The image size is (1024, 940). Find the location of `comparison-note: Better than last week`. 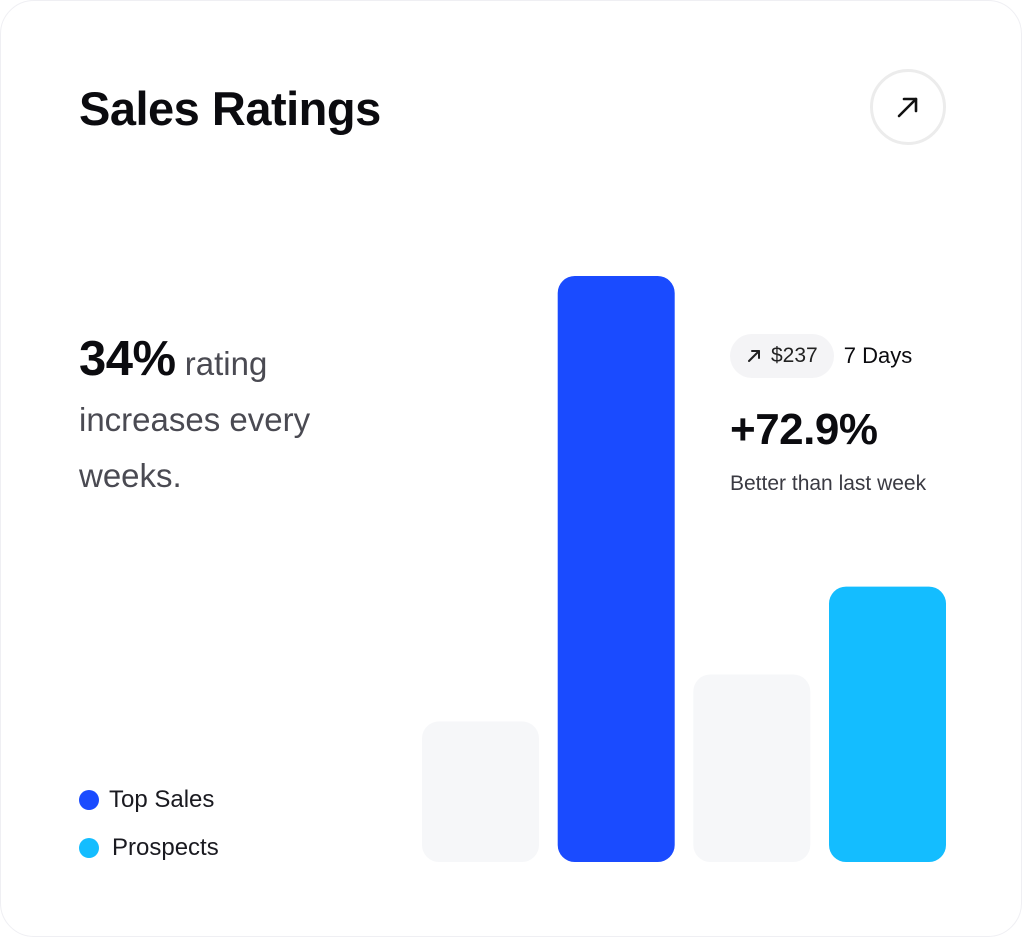

comparison-note: Better than last week is located at coordinates (828, 483).